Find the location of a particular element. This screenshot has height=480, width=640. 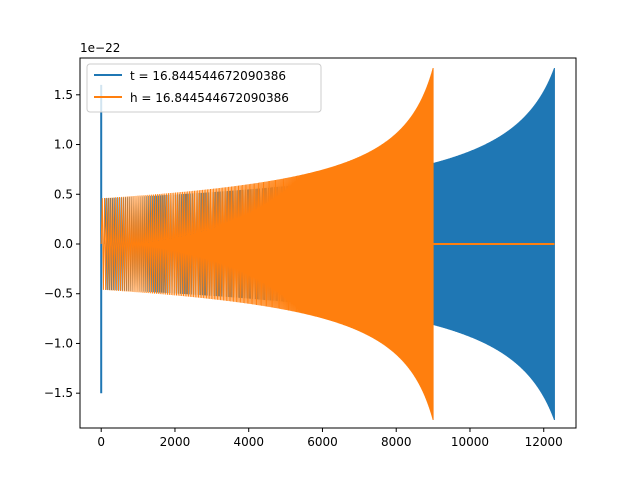

y-tick-label: −0.5 is located at coordinates (58, 294).